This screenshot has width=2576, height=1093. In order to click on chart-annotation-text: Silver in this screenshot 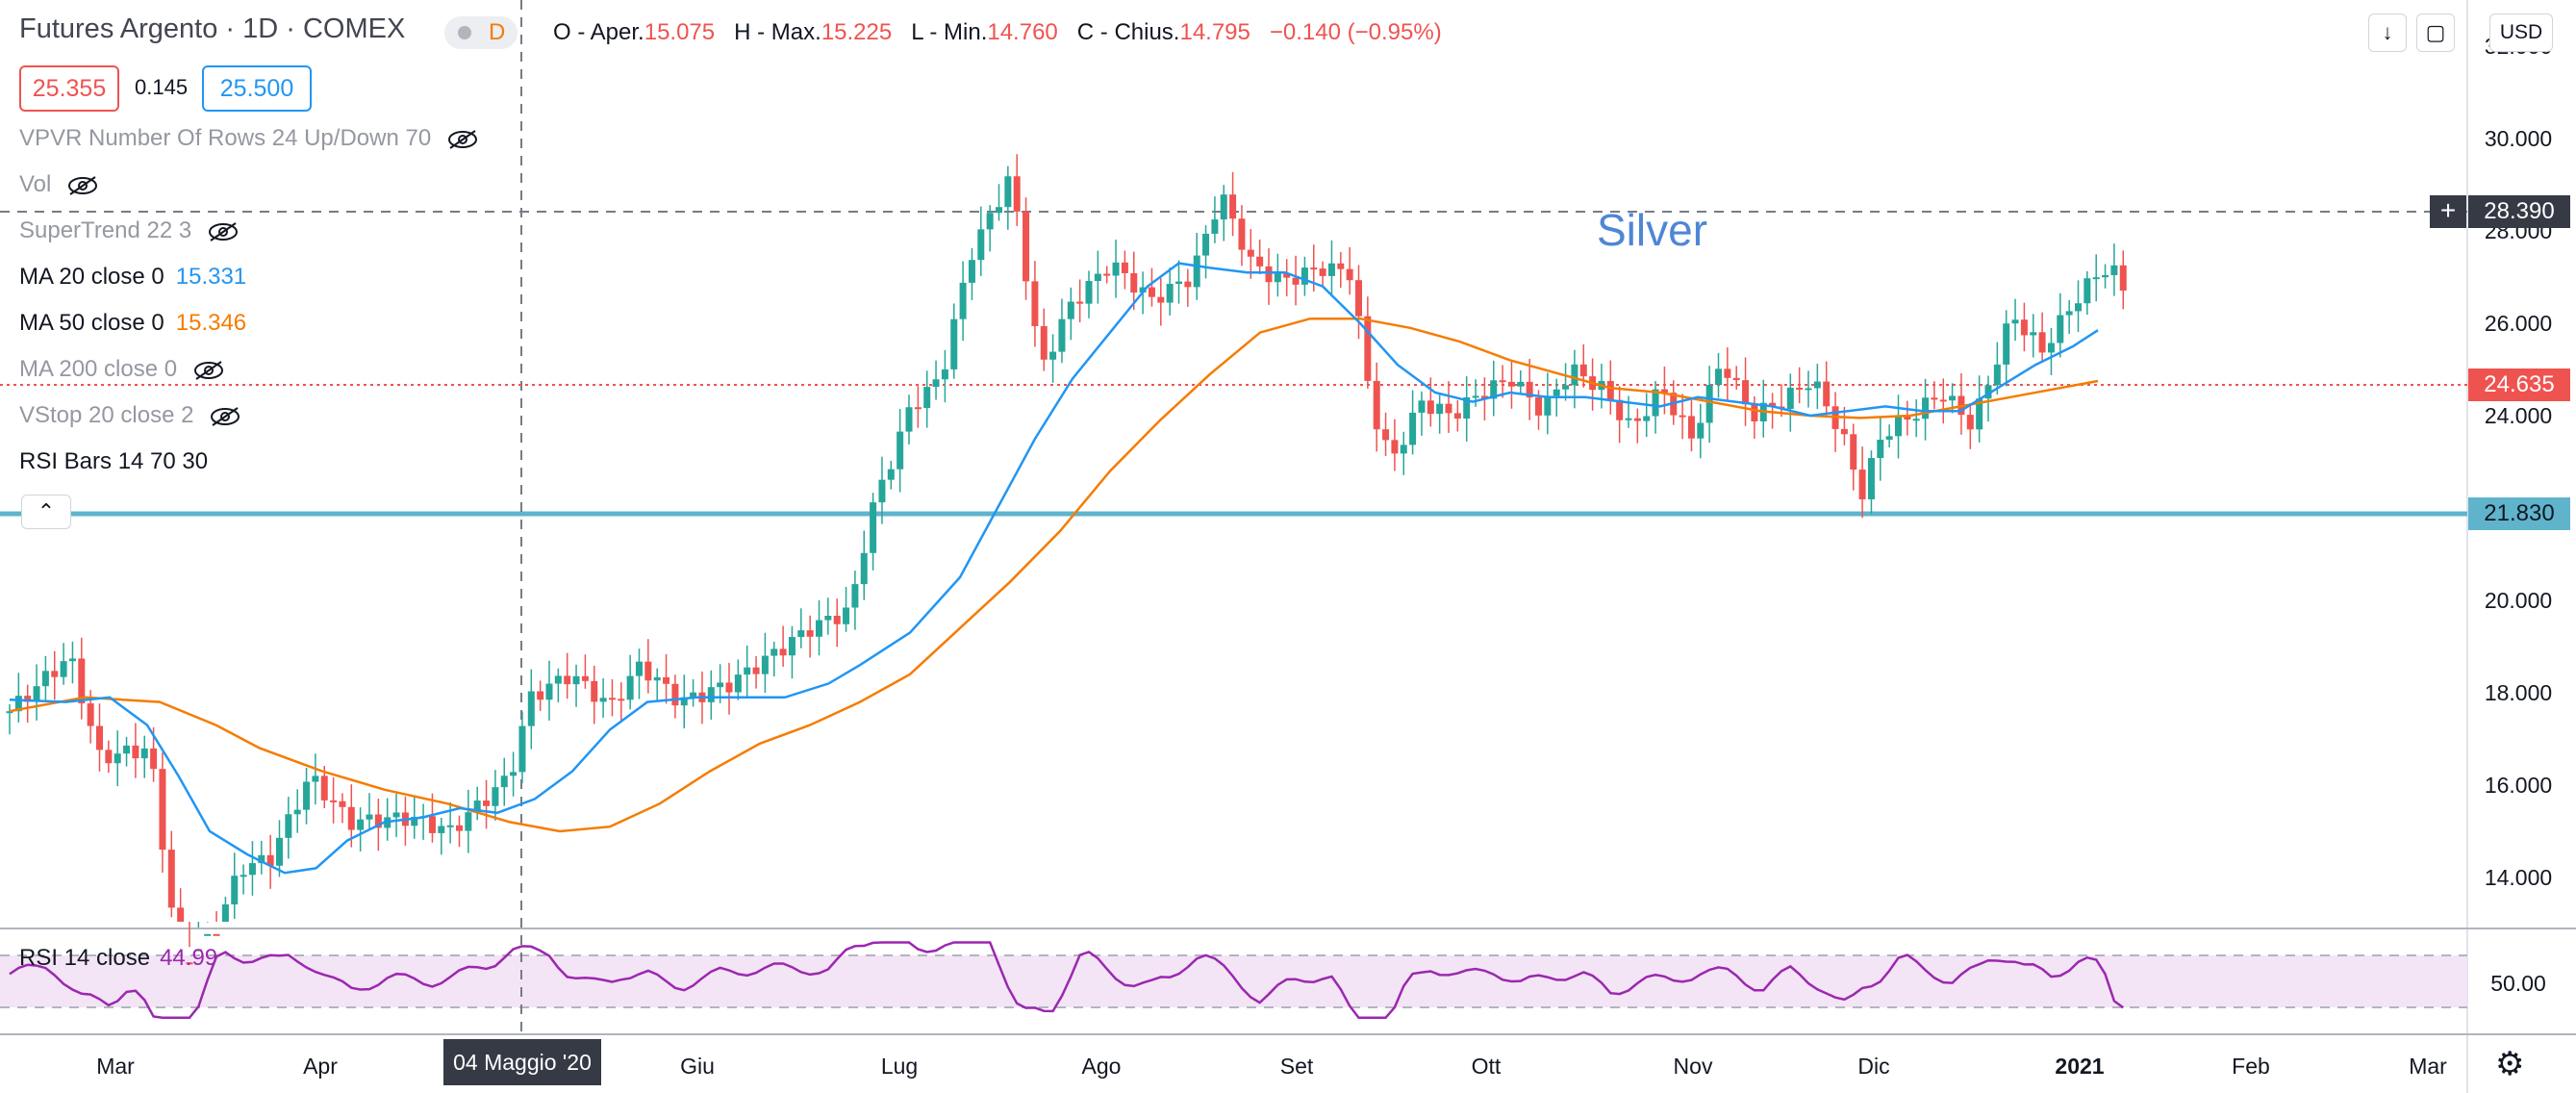, I will do `click(1653, 230)`.